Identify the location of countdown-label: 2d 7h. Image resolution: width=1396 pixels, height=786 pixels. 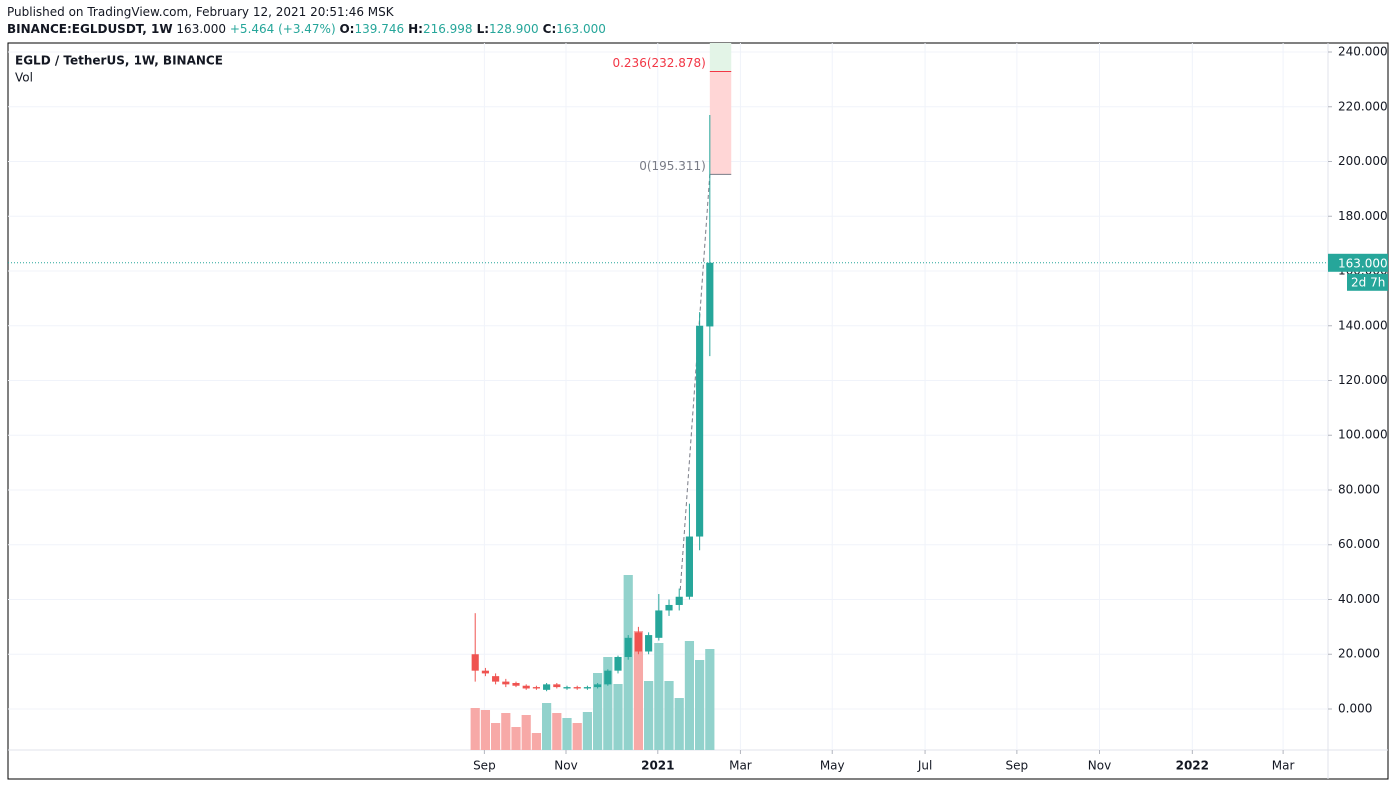
(1368, 282).